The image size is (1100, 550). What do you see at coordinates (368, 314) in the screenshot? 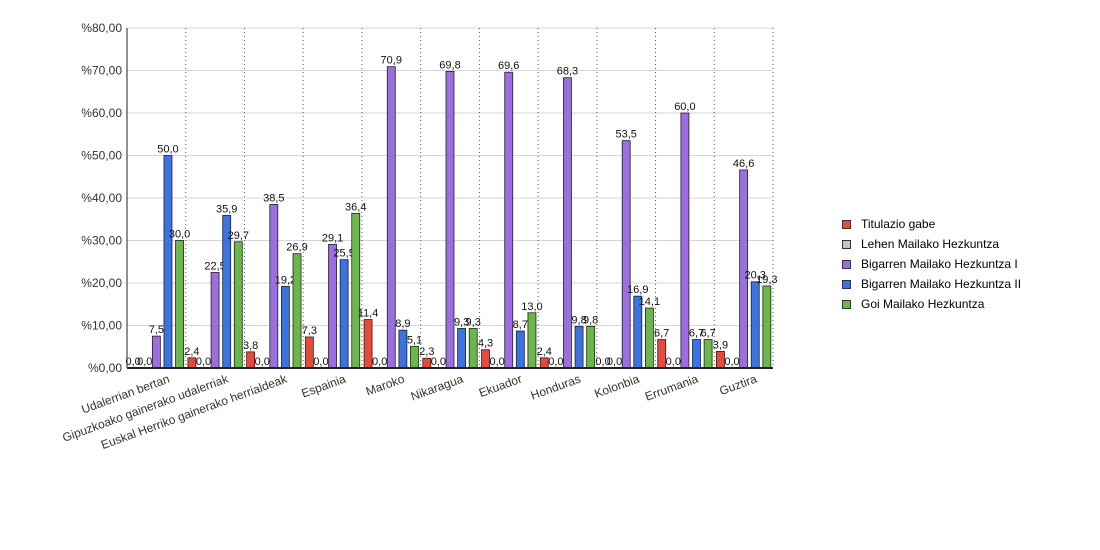
I see `data-label: 11,4` at bounding box center [368, 314].